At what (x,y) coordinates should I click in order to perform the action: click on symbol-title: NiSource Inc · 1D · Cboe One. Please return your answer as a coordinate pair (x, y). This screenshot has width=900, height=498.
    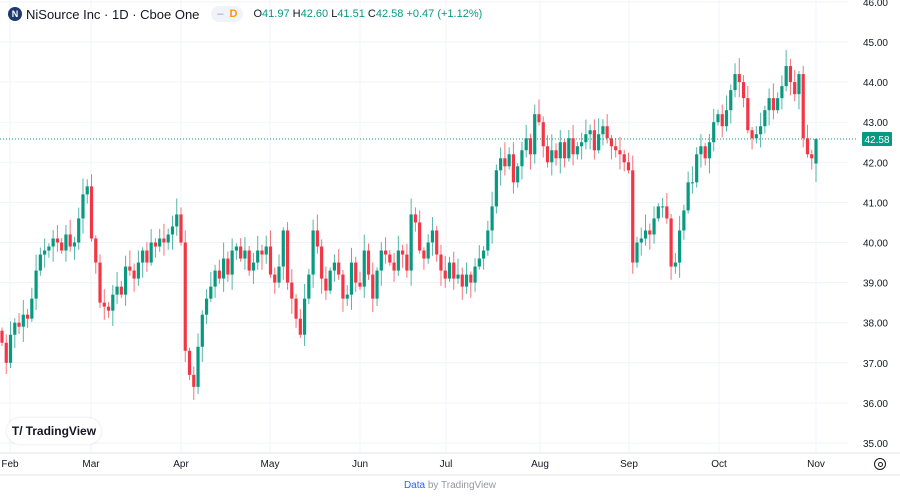
    Looking at the image, I should click on (113, 14).